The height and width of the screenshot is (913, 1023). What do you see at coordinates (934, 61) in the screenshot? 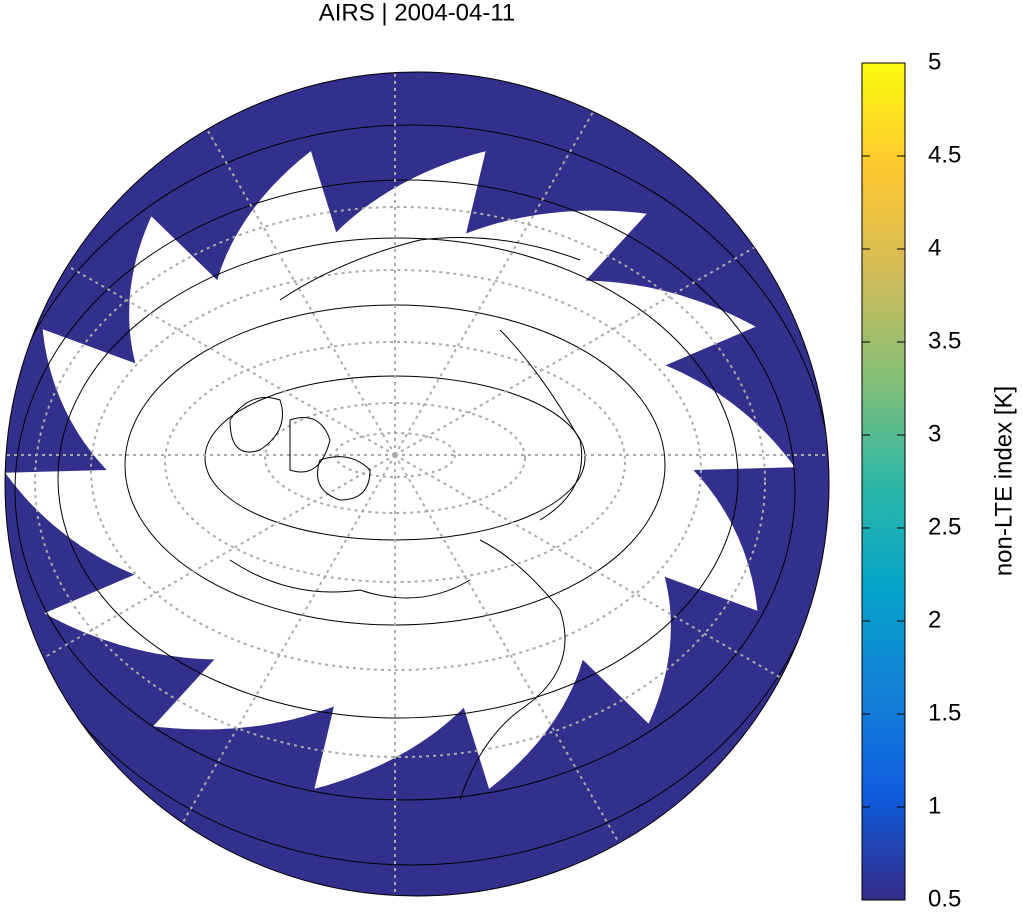
I see `colorbar-tick-label: 5` at bounding box center [934, 61].